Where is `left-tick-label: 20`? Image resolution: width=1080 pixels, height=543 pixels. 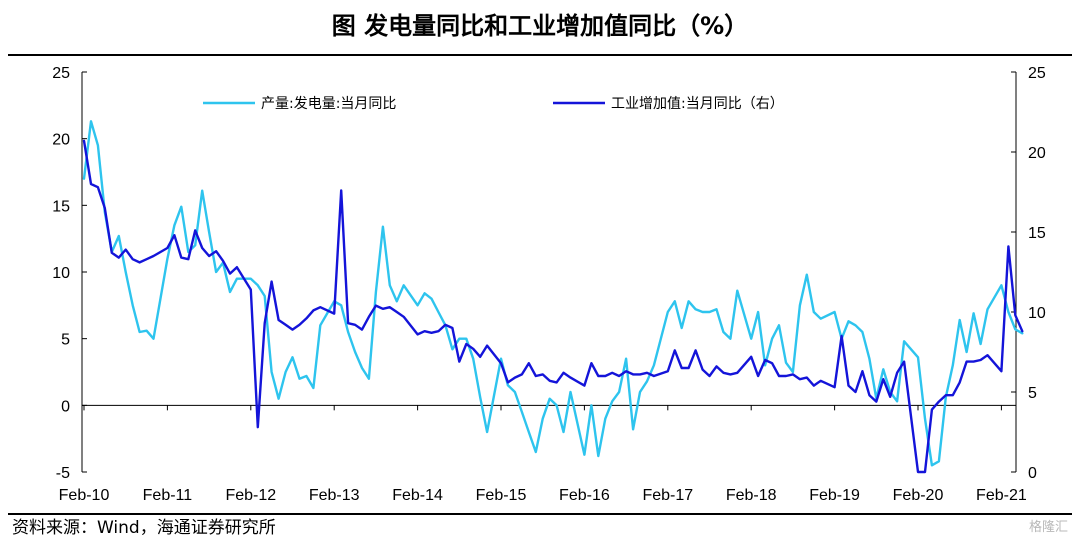 left-tick-label: 20 is located at coordinates (61, 140).